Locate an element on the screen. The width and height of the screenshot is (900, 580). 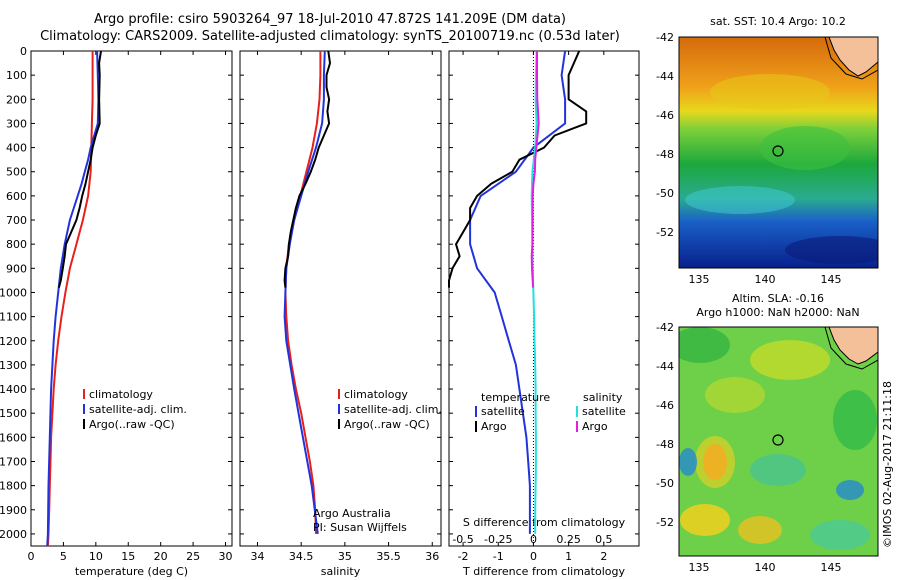
x-tick-label: -1 is located at coordinates (498, 556).